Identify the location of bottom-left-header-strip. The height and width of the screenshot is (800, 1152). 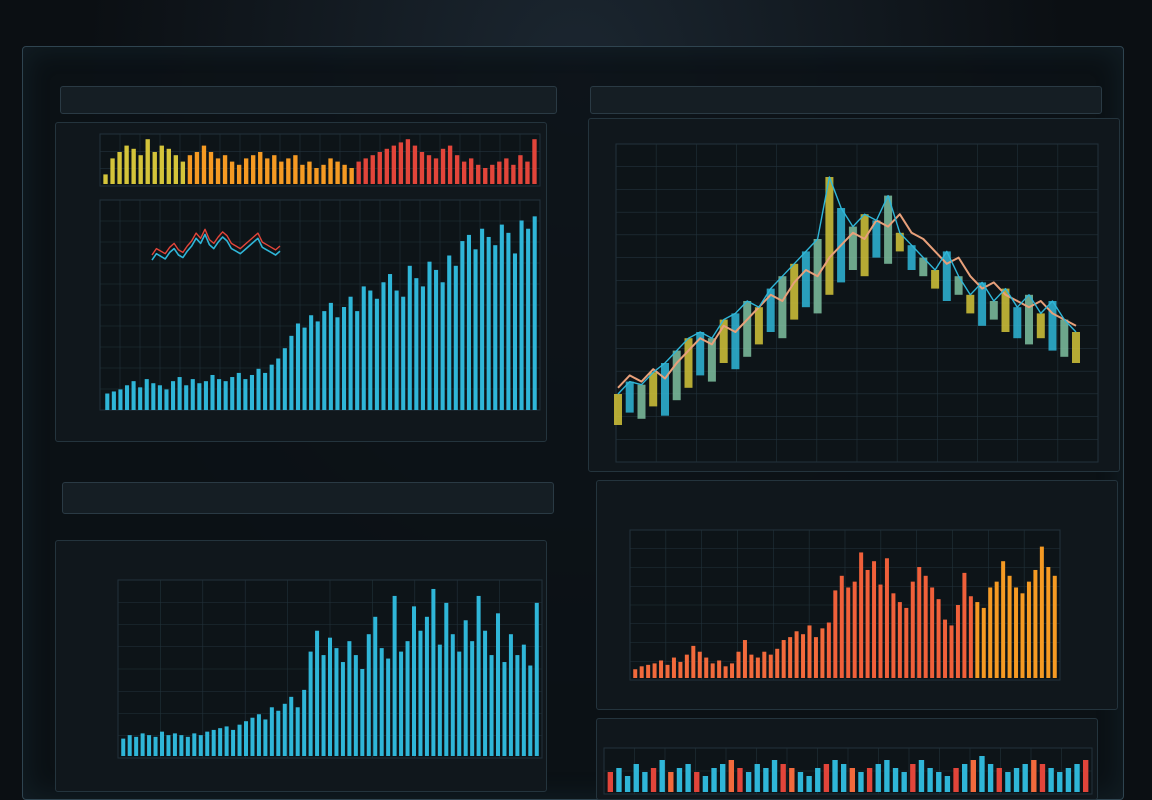
(308, 498).